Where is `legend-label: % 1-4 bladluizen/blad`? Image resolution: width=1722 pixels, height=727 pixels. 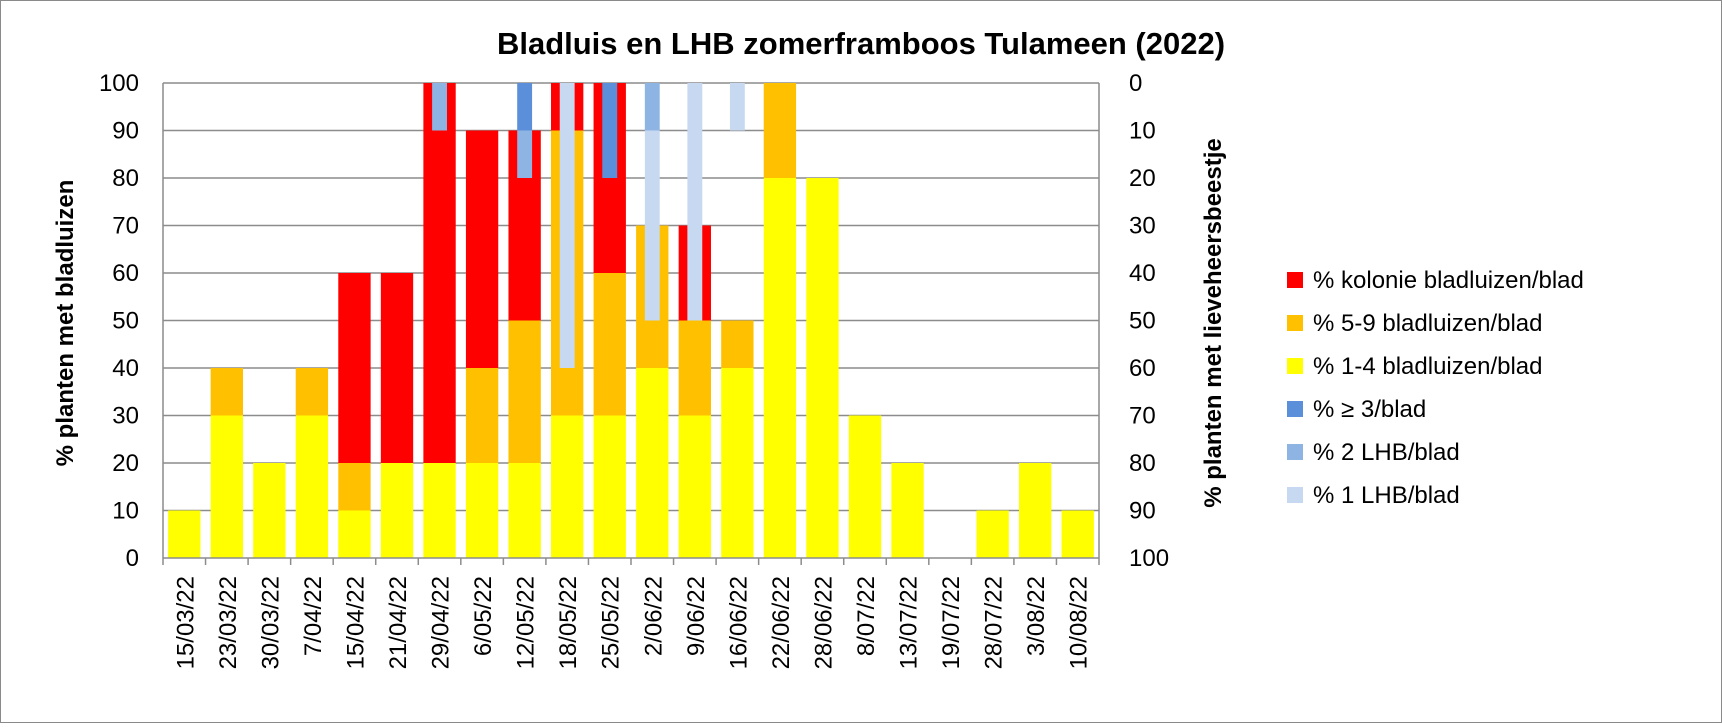
legend-label: % 1-4 bladluizen/blad is located at coordinates (1428, 366).